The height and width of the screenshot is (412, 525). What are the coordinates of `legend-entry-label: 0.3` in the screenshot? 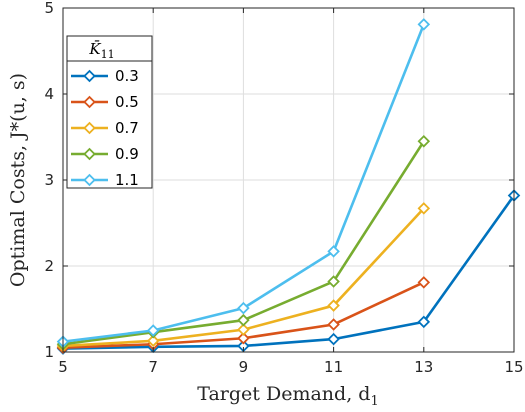 It's located at (127, 76).